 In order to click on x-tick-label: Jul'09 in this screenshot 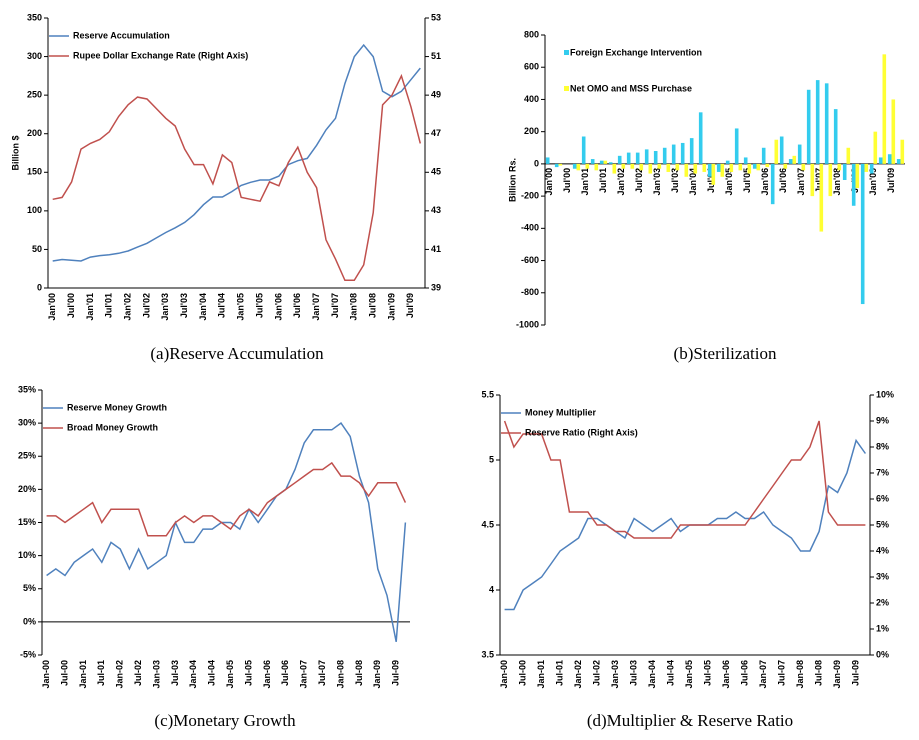, I will do `click(410, 305)`.